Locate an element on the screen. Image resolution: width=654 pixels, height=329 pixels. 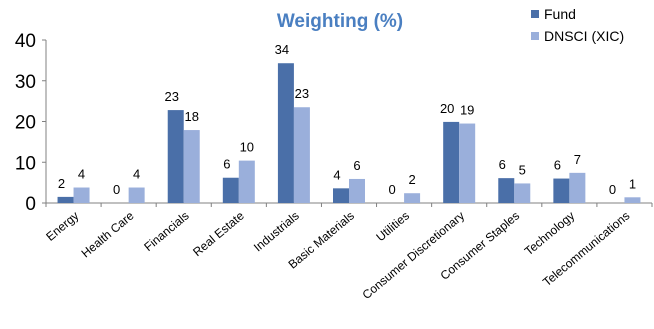
data-label: 7 is located at coordinates (577, 159).